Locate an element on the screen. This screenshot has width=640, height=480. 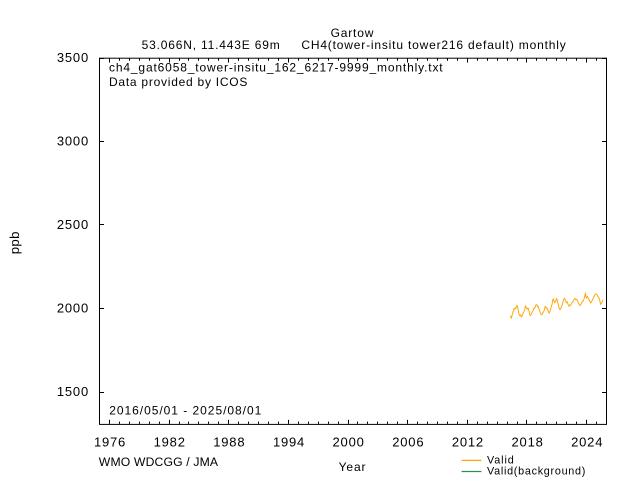
svg-text: 2016/05/01 - 2025/08/01 is located at coordinates (185, 410).